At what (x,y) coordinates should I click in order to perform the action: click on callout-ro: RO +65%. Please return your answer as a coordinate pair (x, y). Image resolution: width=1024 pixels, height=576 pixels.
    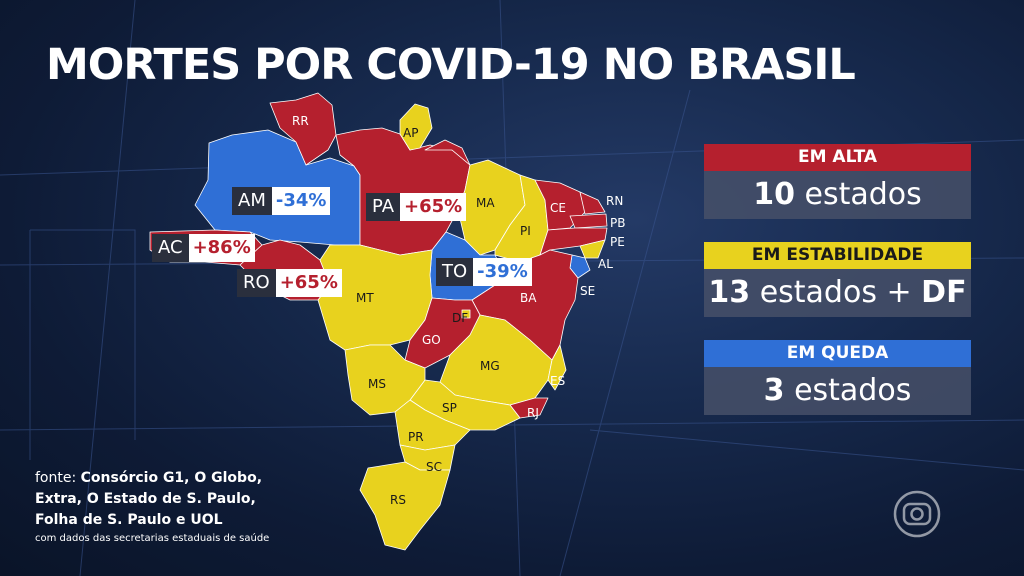
    Looking at the image, I should click on (289, 283).